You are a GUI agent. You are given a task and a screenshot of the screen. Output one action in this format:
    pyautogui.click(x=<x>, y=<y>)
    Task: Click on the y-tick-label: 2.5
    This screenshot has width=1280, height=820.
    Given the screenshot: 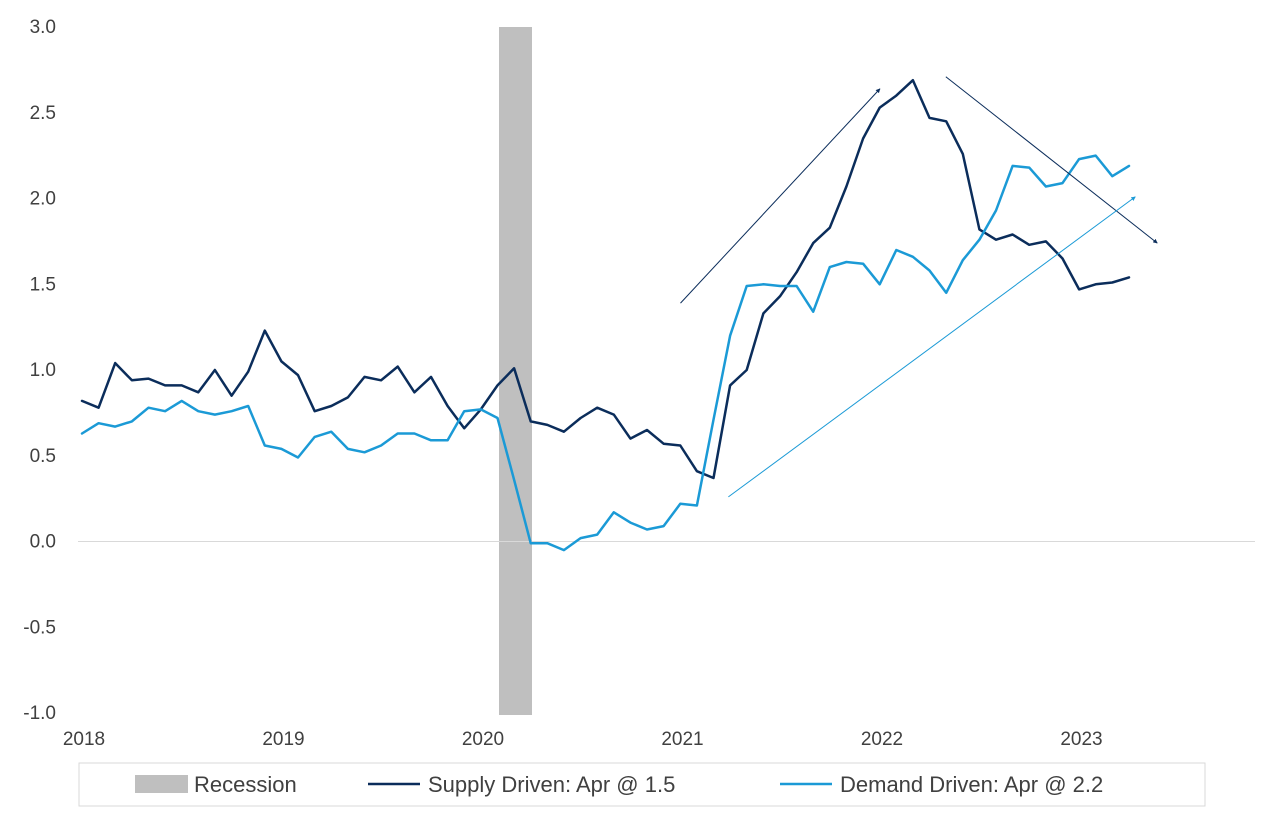 What is the action you would take?
    pyautogui.click(x=43, y=113)
    